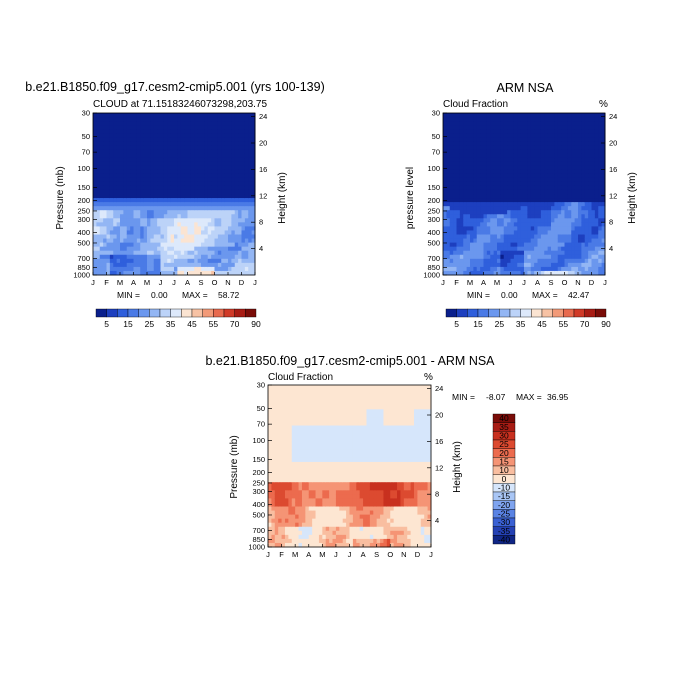 This screenshot has height=700, width=700. Describe the element at coordinates (214, 324) in the screenshot. I see `colorbar-label: 55` at that location.